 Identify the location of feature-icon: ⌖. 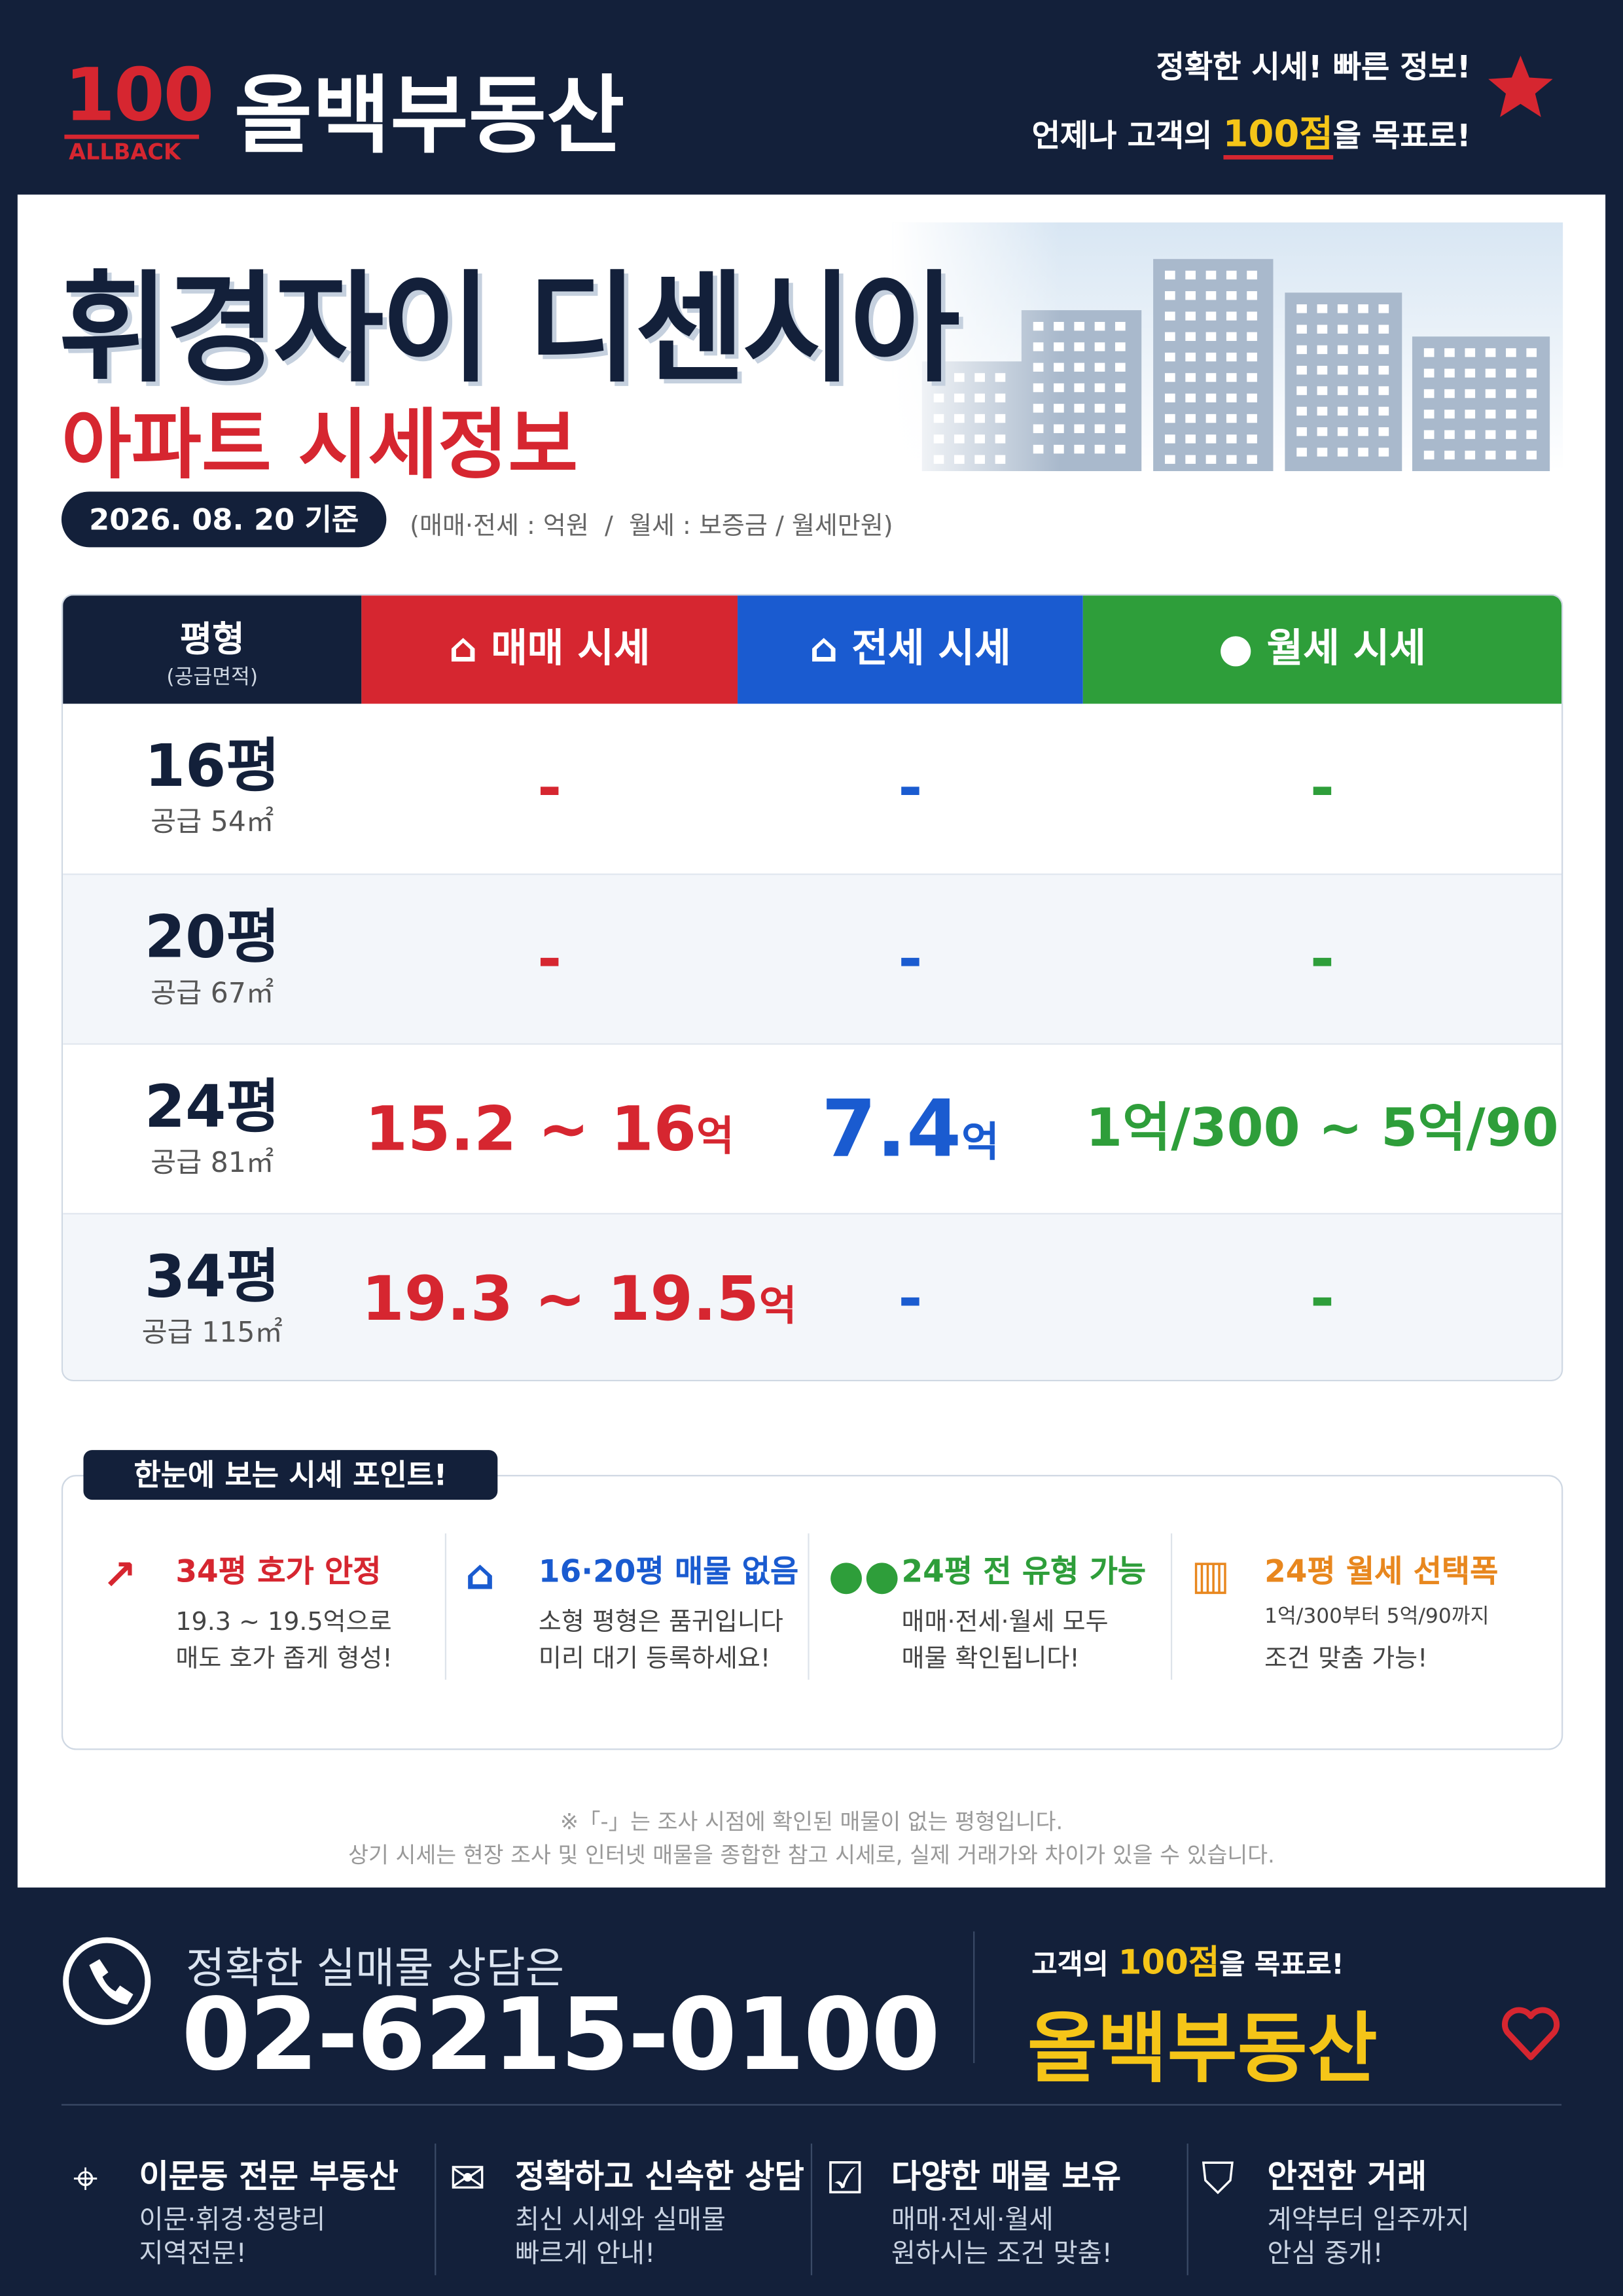
(86, 2179).